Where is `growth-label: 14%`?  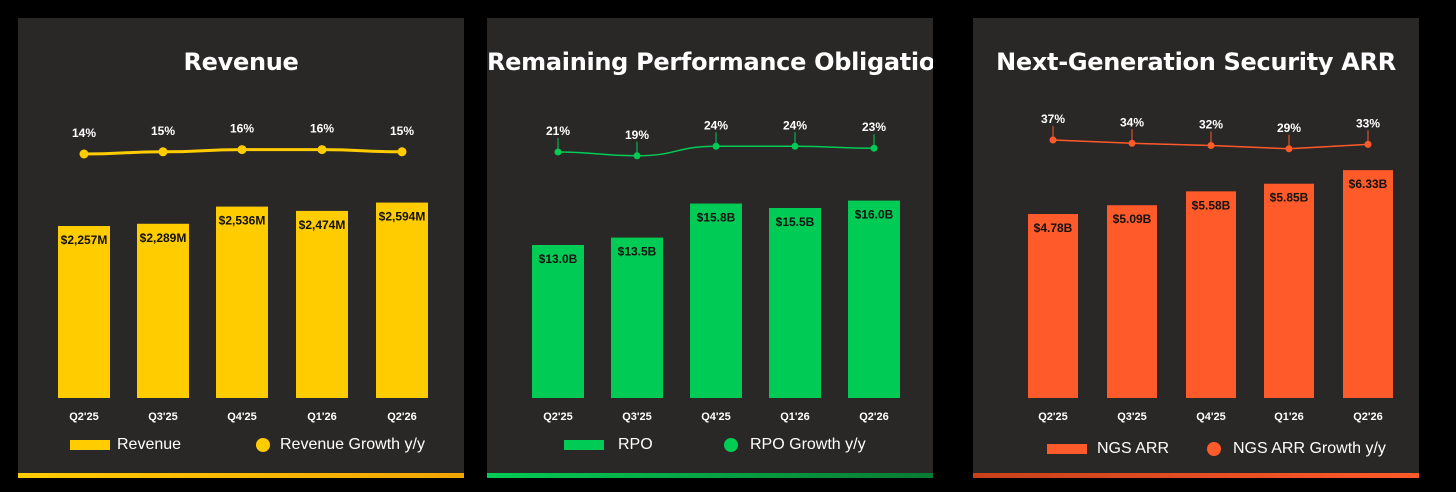
growth-label: 14% is located at coordinates (84, 133).